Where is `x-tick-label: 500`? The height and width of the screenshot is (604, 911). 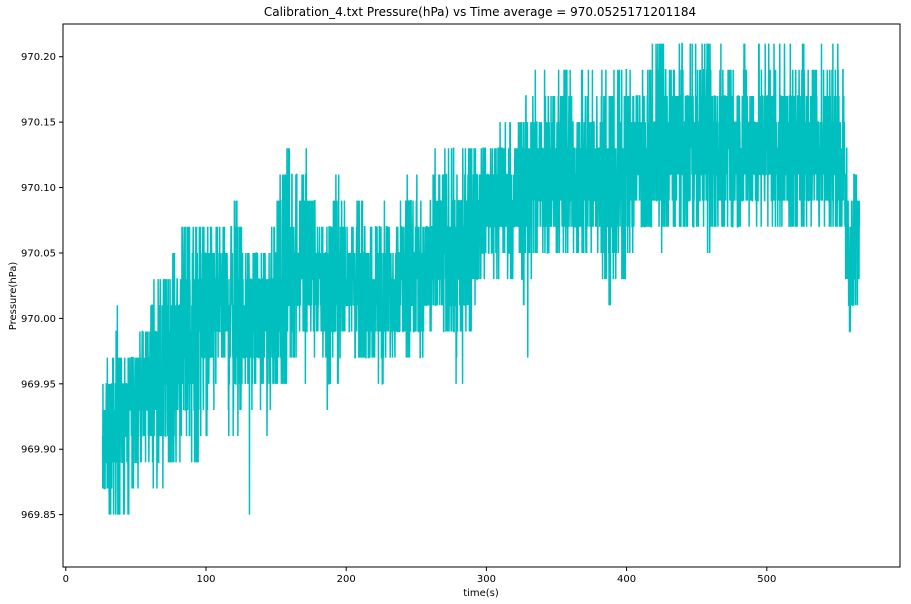
x-tick-label: 500 is located at coordinates (766, 579).